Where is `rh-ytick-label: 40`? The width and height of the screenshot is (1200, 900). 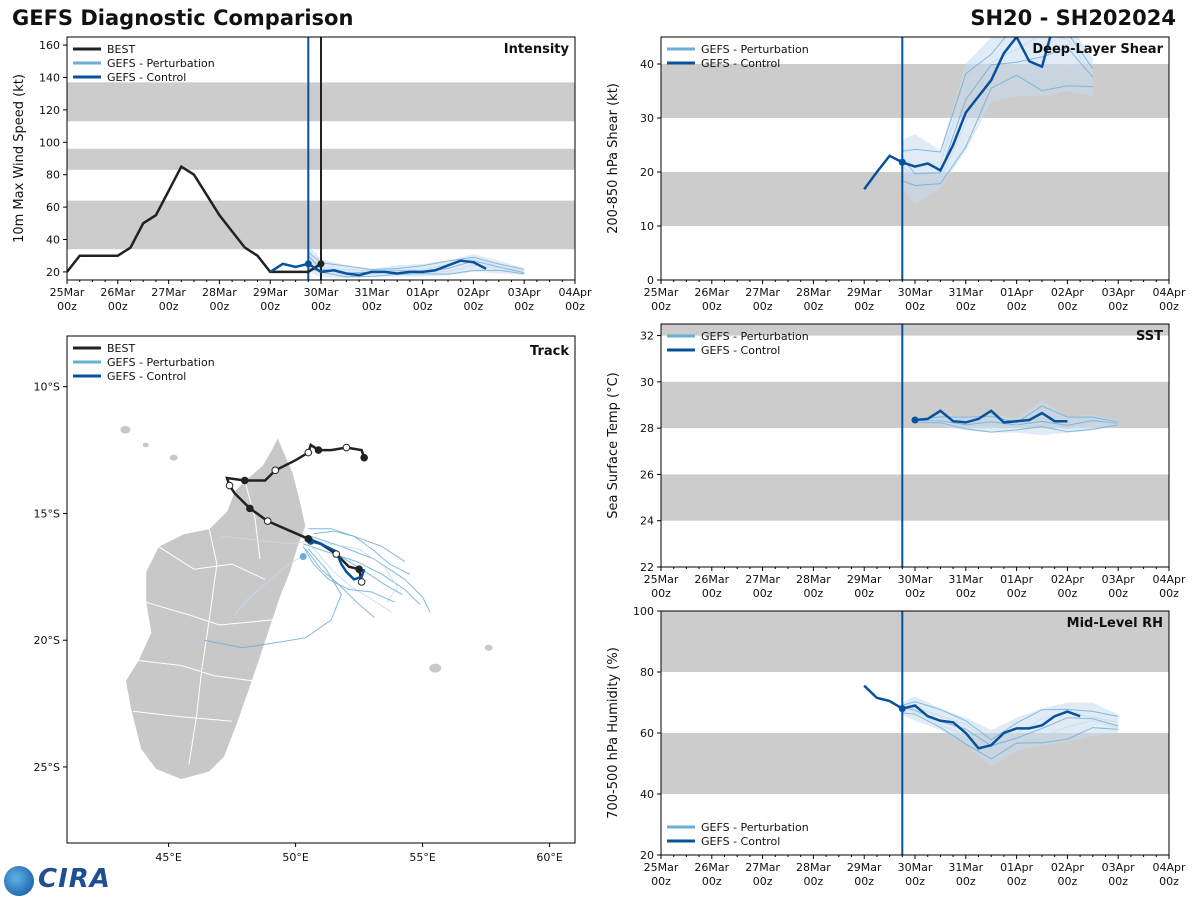 rh-ytick-label: 40 is located at coordinates (647, 794).